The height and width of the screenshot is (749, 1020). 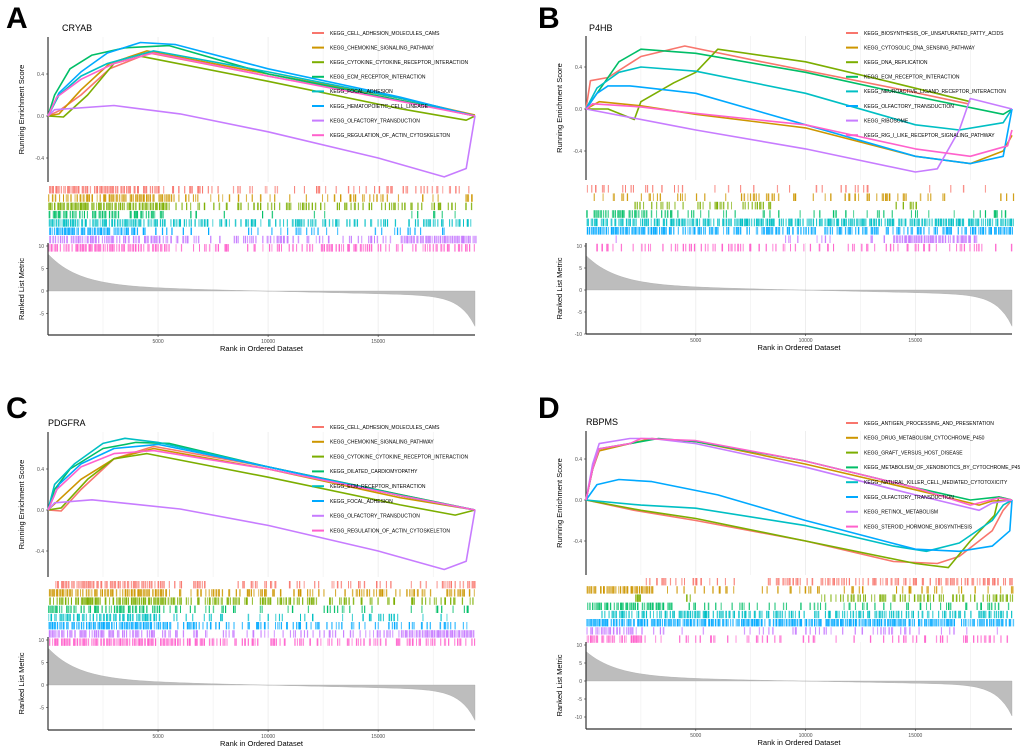 What do you see at coordinates (42, 269) in the screenshot?
I see `metric-tick-label: 5` at bounding box center [42, 269].